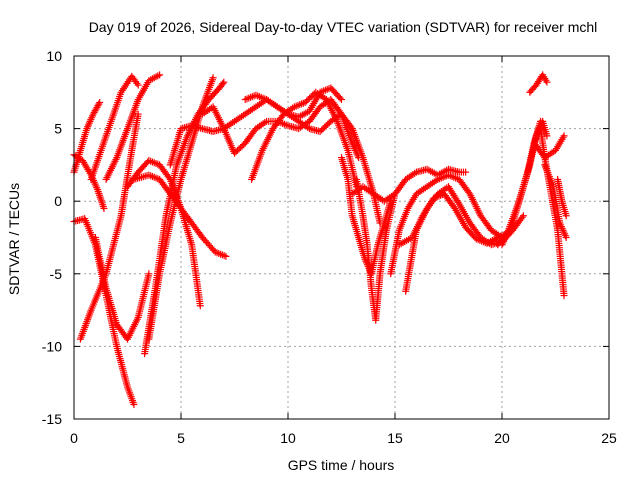 Image resolution: width=640 pixels, height=480 pixels. I want to click on x-tick-label: 25, so click(609, 438).